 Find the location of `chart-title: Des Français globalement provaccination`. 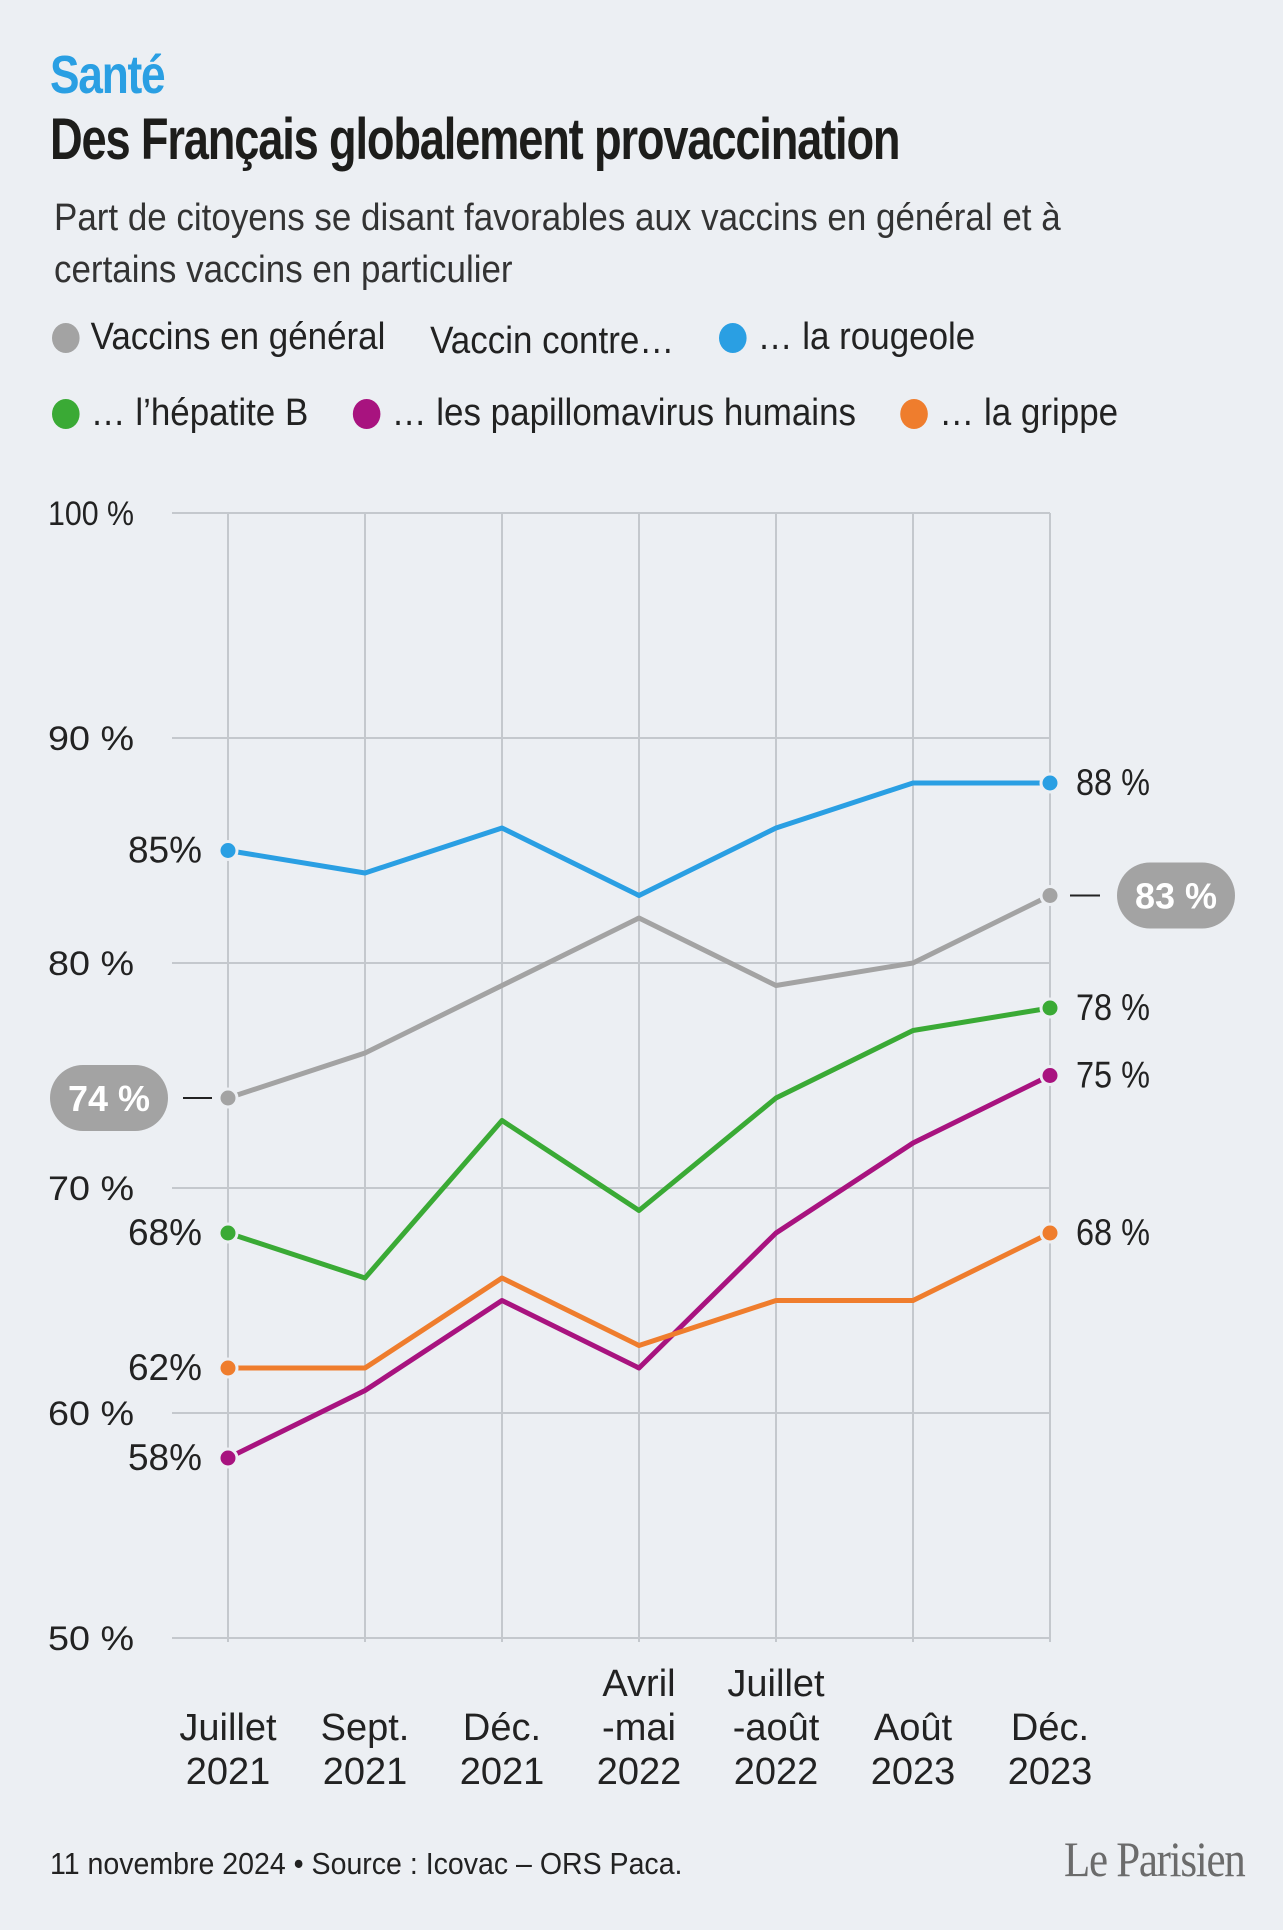

chart-title: Des Français globalement provaccination is located at coordinates (475, 139).